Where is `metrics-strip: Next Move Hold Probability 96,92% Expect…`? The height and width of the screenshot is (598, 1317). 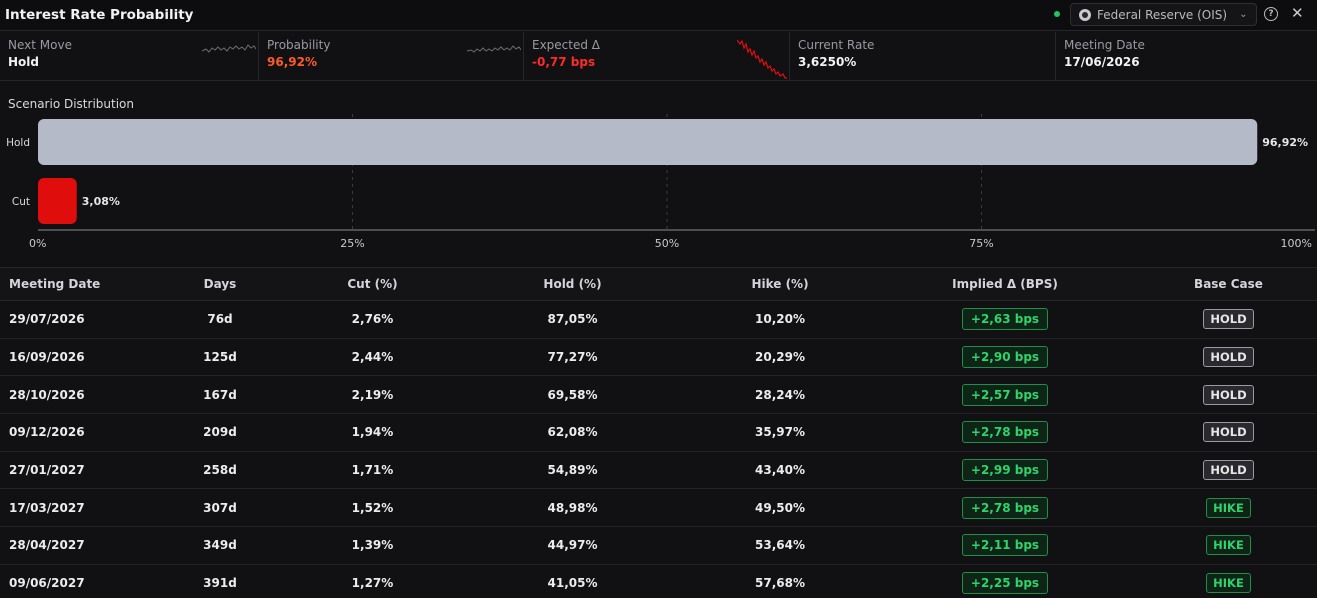
metrics-strip: Next Move Hold Probability 96,92% Expect… is located at coordinates (658, 56).